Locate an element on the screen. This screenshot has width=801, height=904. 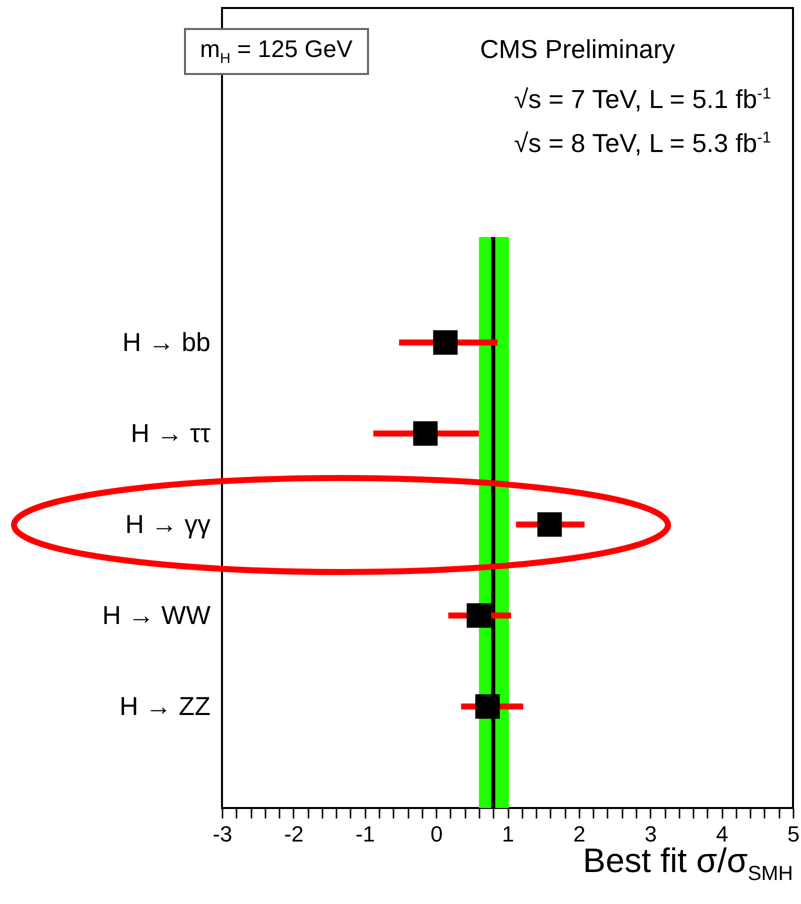
text: CMS Preliminary is located at coordinates (578, 49).